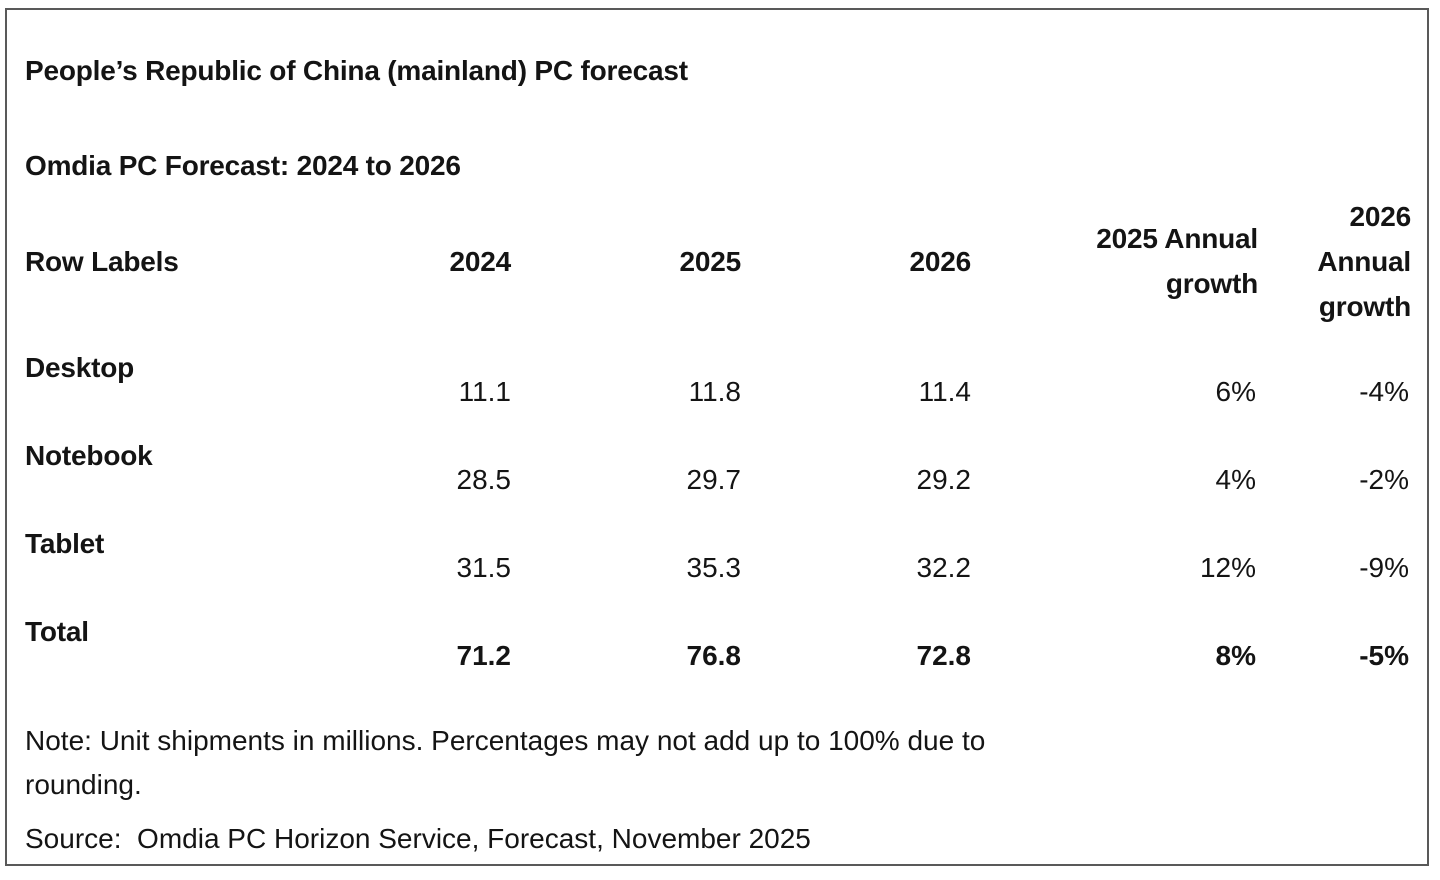 The height and width of the screenshot is (880, 1440). I want to click on value-cell: -9%, so click(1384, 567).